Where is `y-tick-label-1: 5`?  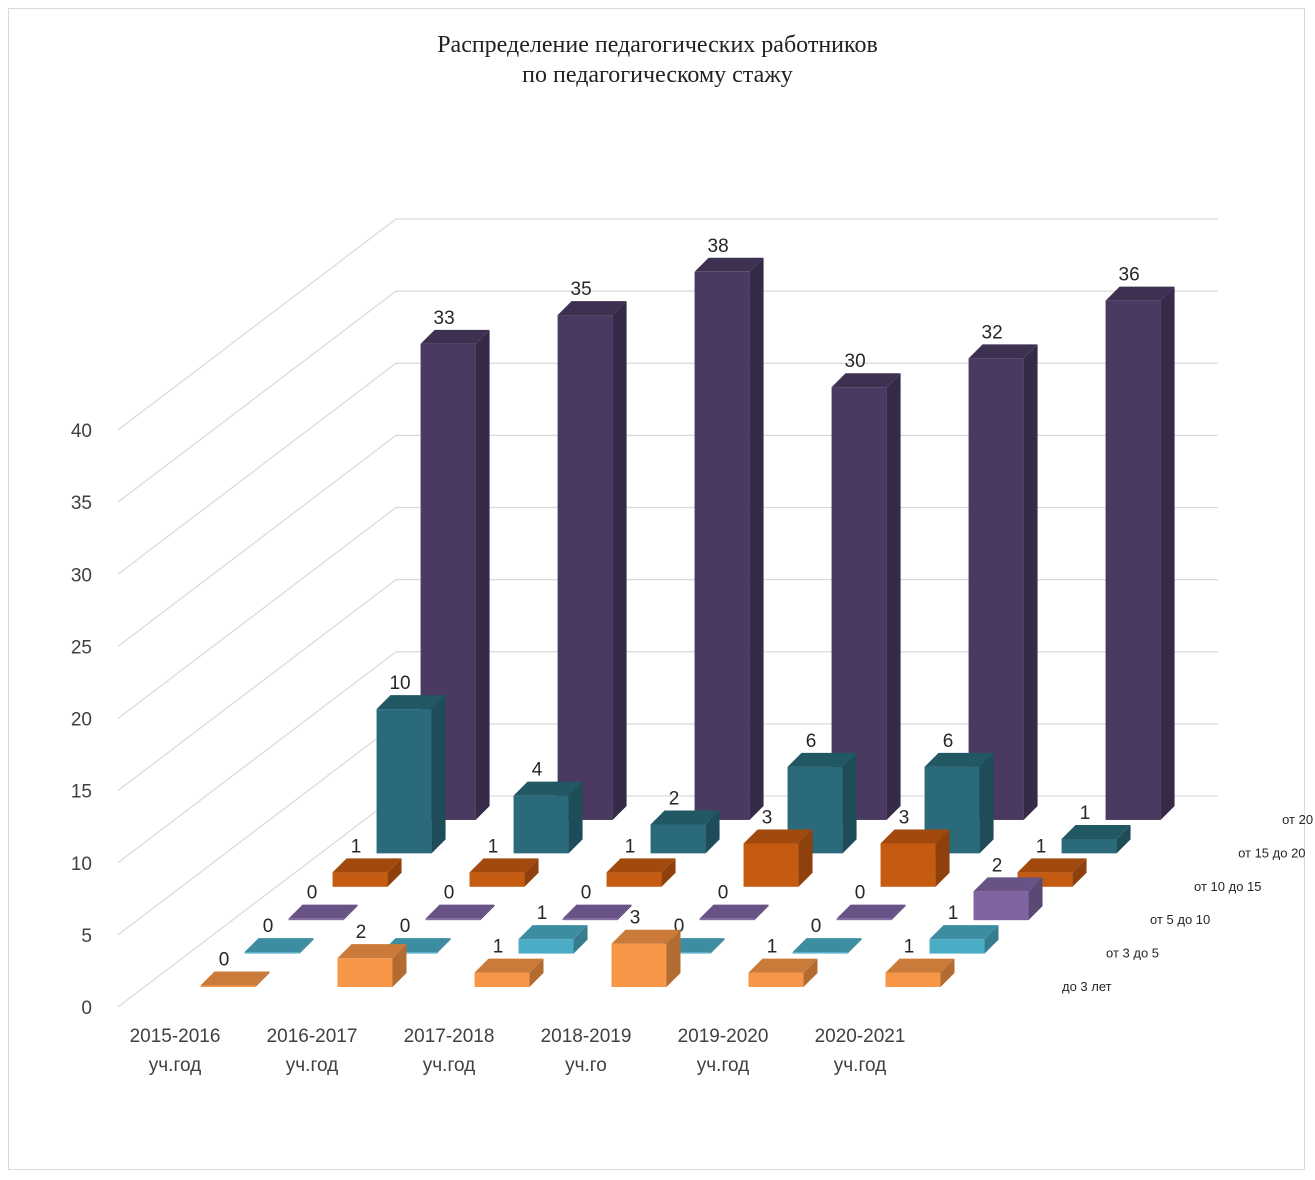
y-tick-label-1: 5 is located at coordinates (86, 936).